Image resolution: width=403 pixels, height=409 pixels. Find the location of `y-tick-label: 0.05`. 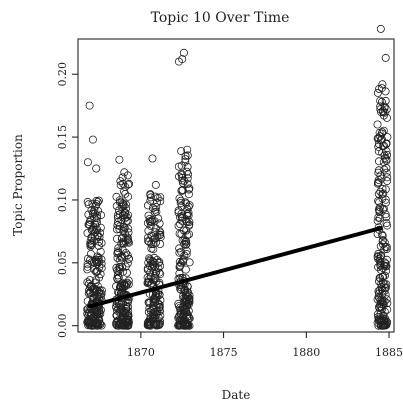

y-tick-label: 0.05 is located at coordinates (62, 263).